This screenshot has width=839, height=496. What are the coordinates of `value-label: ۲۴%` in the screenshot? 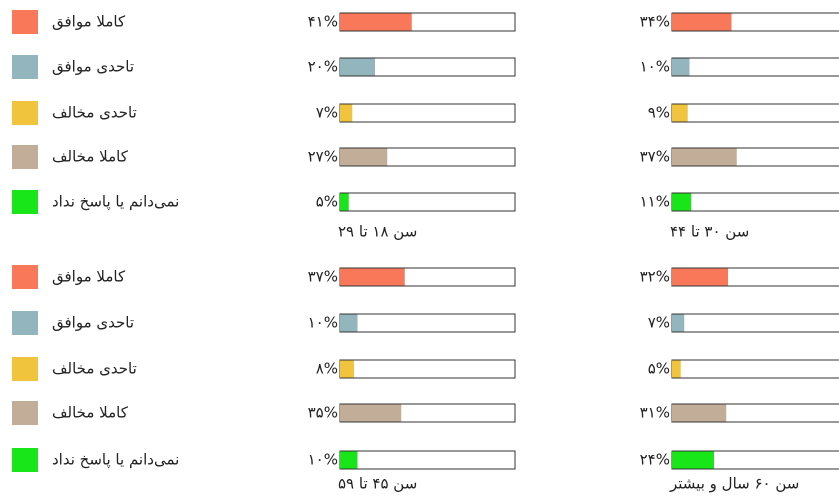 It's located at (655, 460).